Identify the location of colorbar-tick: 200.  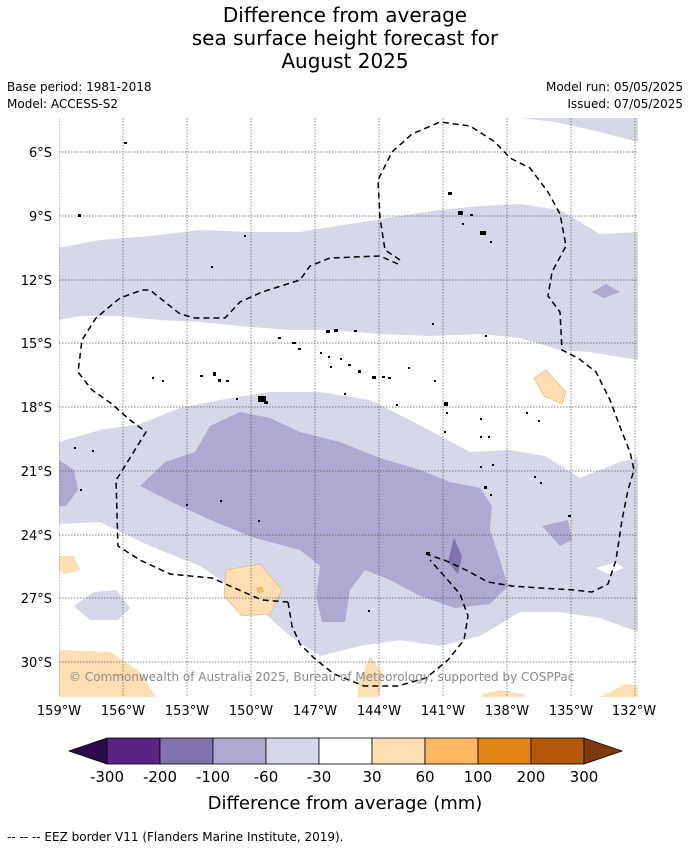
(531, 777).